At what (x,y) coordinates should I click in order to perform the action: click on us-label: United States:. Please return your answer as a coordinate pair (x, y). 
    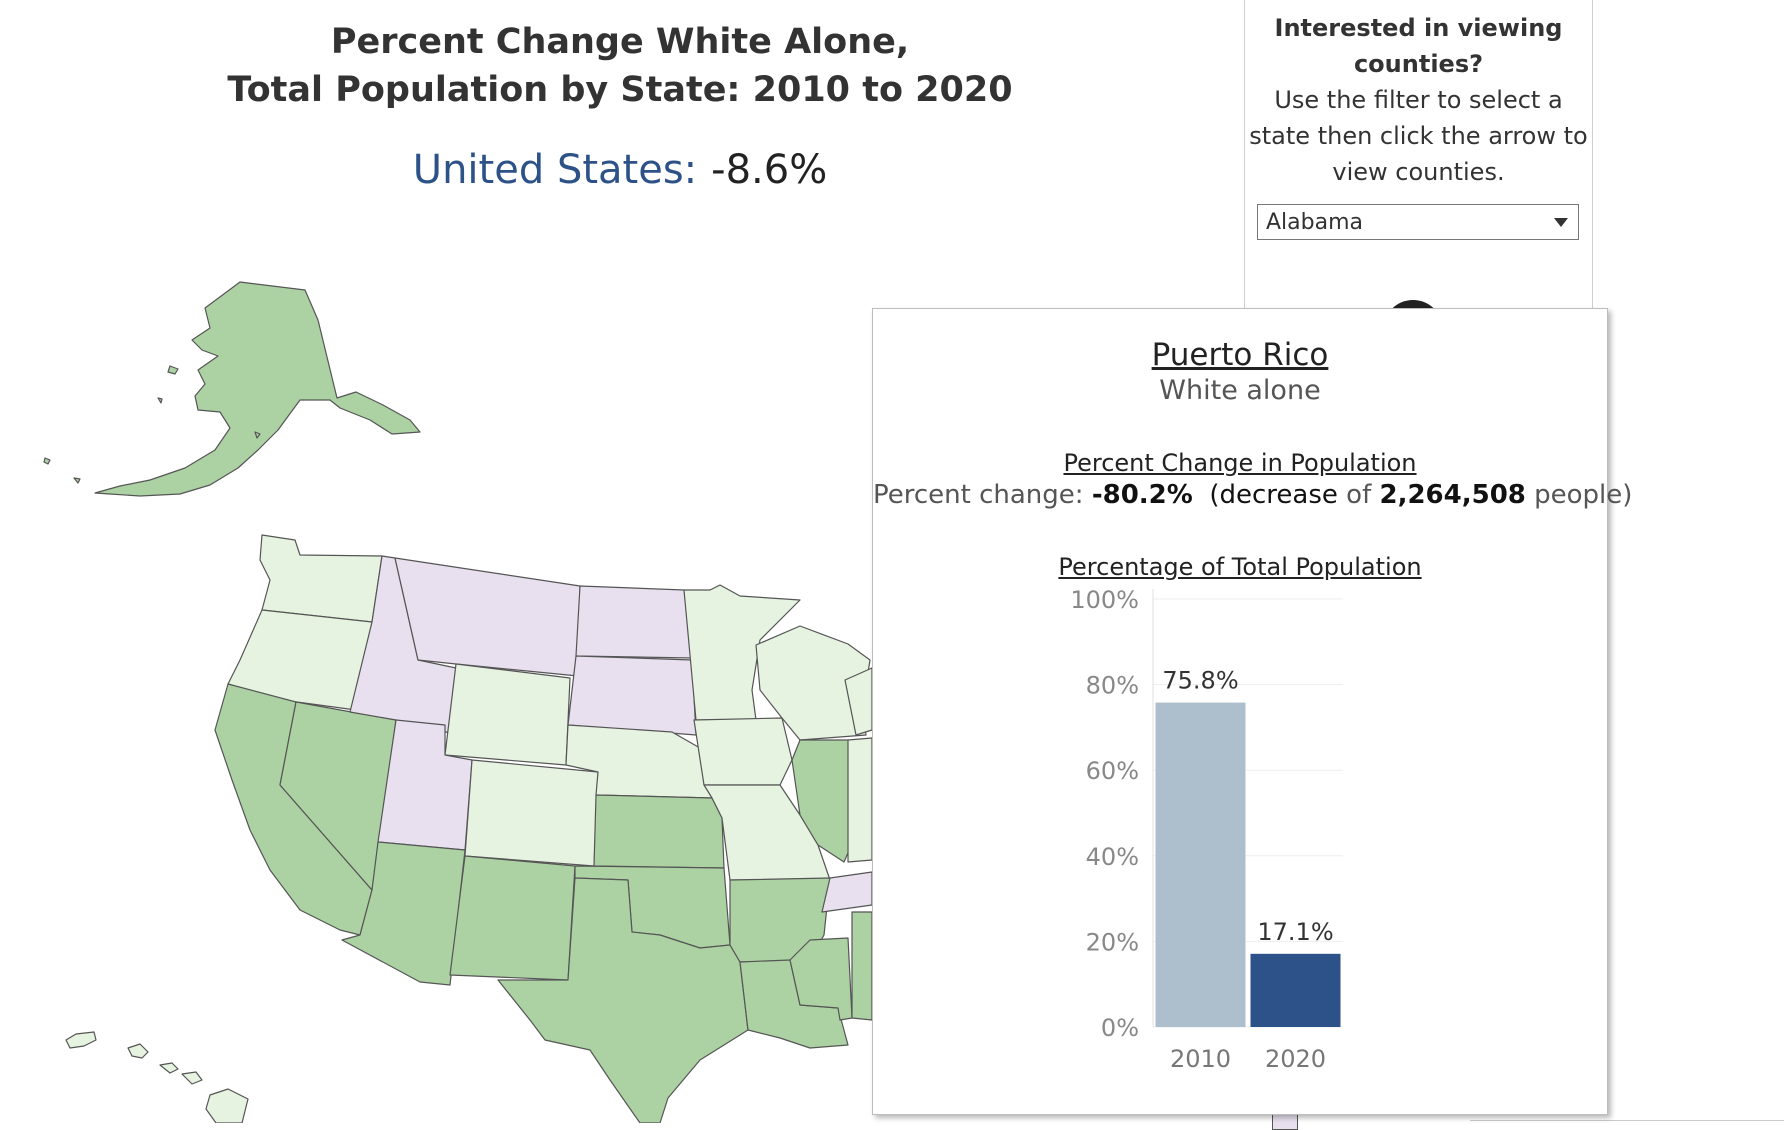
    Looking at the image, I should click on (555, 170).